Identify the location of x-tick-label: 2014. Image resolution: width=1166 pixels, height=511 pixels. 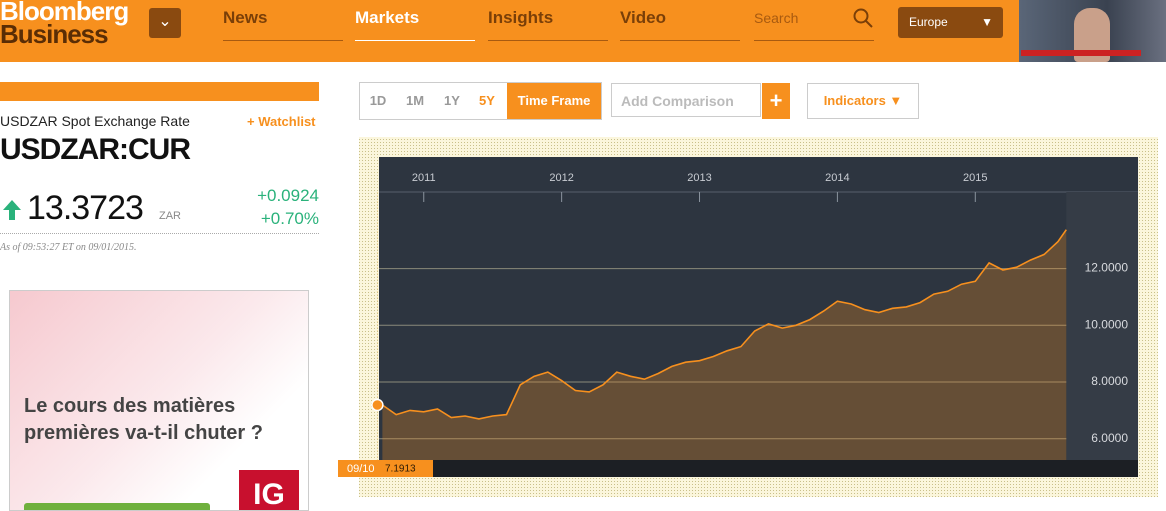
(837, 178).